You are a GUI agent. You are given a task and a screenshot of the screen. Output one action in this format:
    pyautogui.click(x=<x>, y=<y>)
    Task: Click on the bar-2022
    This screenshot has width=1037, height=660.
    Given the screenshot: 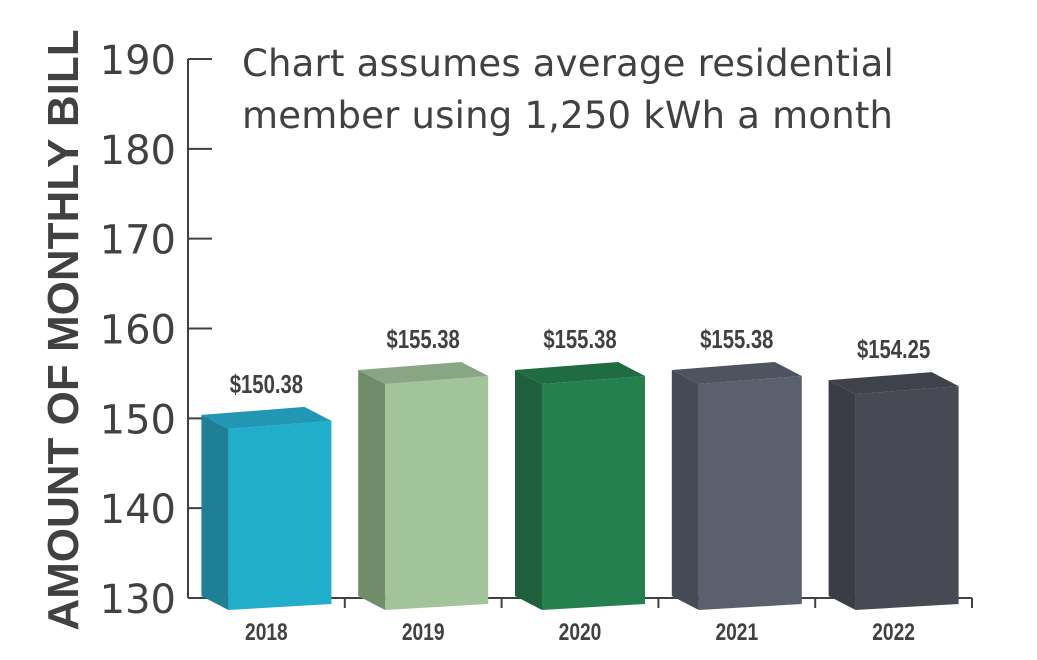 What is the action you would take?
    pyautogui.click(x=893, y=491)
    